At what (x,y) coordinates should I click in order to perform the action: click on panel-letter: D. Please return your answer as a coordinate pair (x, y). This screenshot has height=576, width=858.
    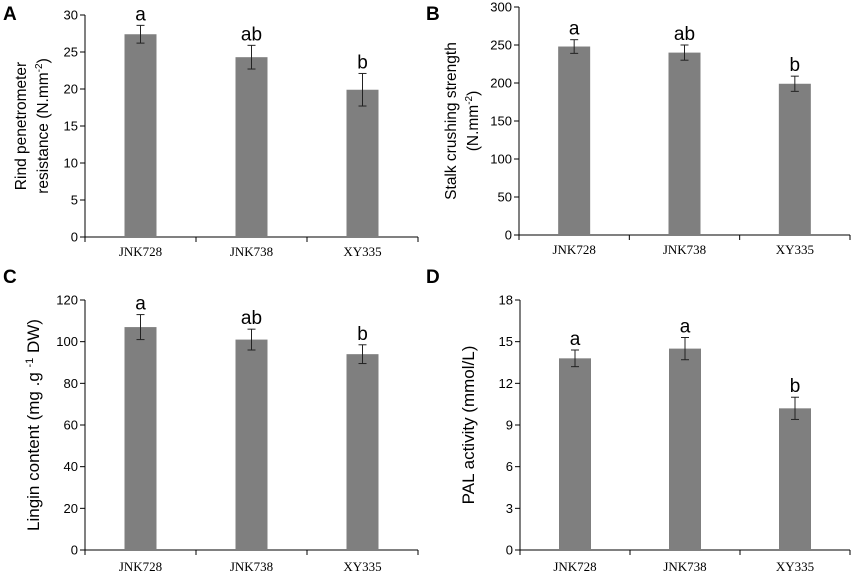
    Looking at the image, I should click on (433, 277).